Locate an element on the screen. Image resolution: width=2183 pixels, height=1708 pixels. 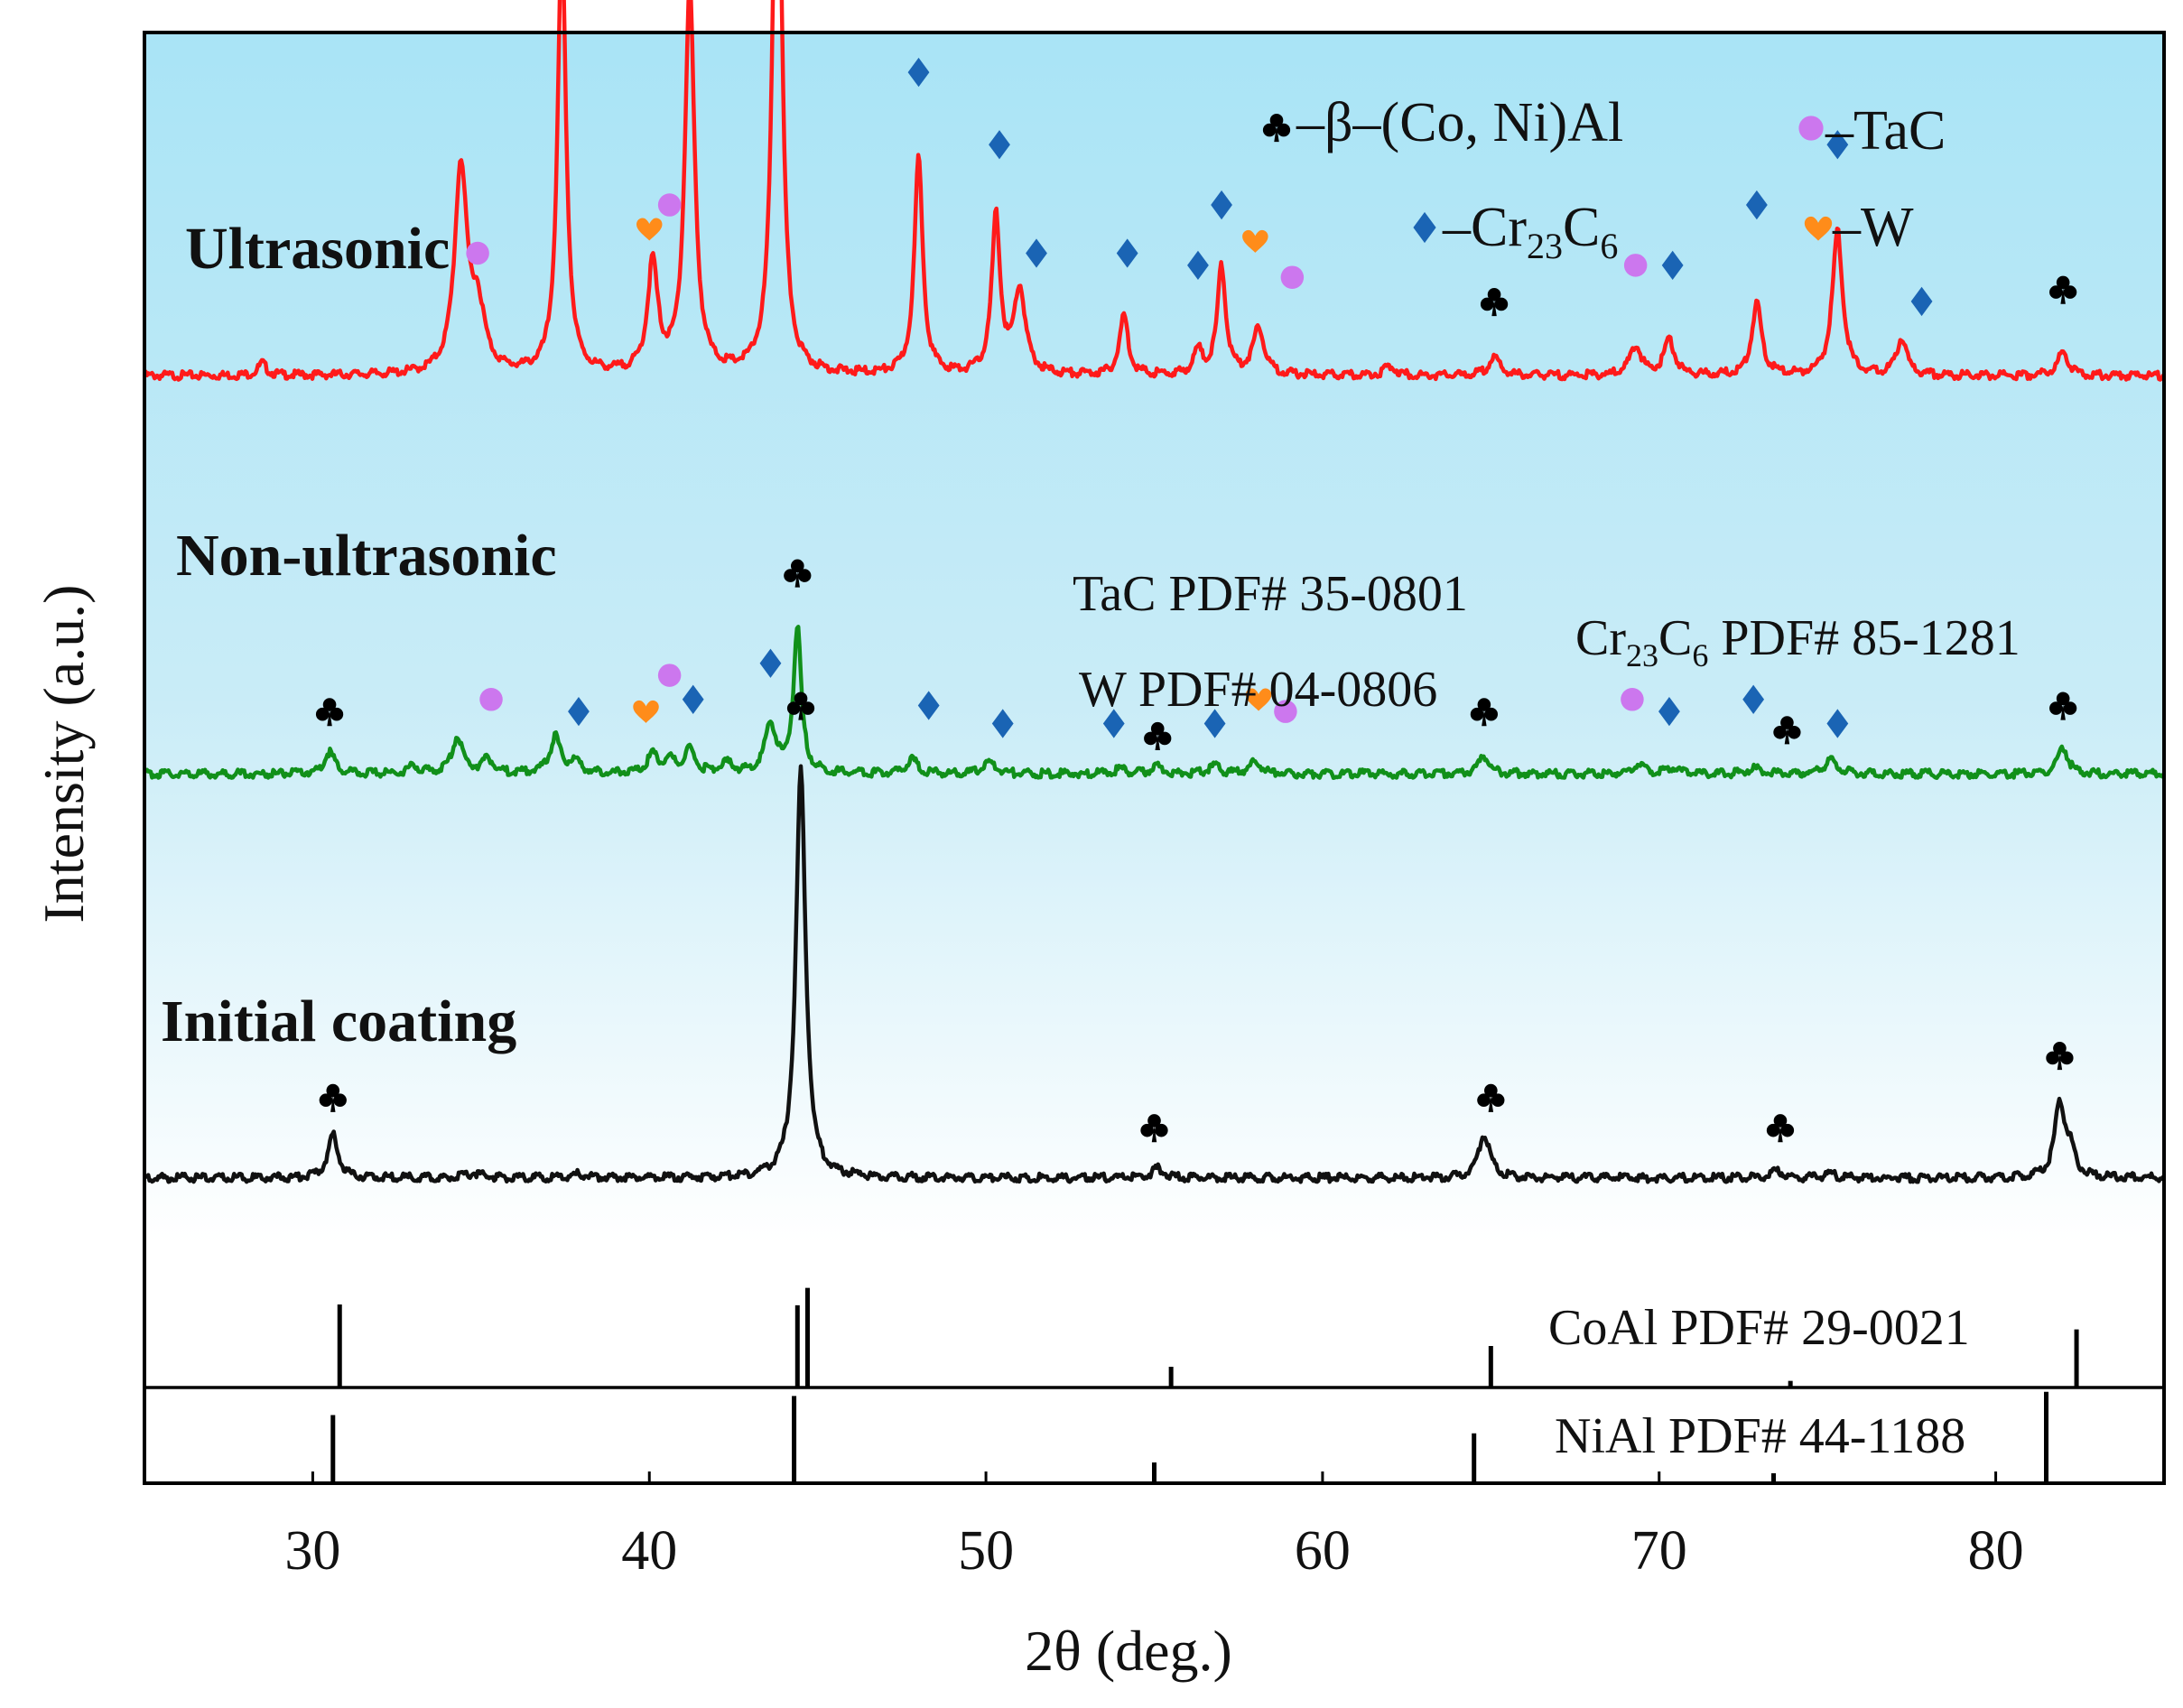
annotation-cr-sub1: 23 is located at coordinates (1642, 655).